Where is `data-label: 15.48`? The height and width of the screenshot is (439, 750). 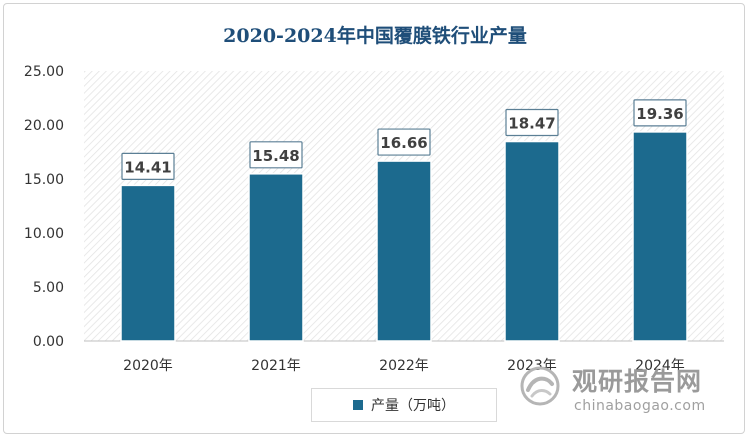 data-label: 15.48 is located at coordinates (275, 156).